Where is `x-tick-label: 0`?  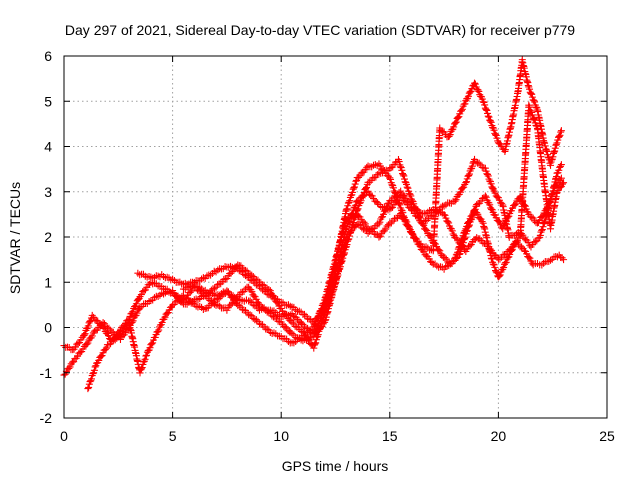 x-tick-label: 0 is located at coordinates (64, 436).